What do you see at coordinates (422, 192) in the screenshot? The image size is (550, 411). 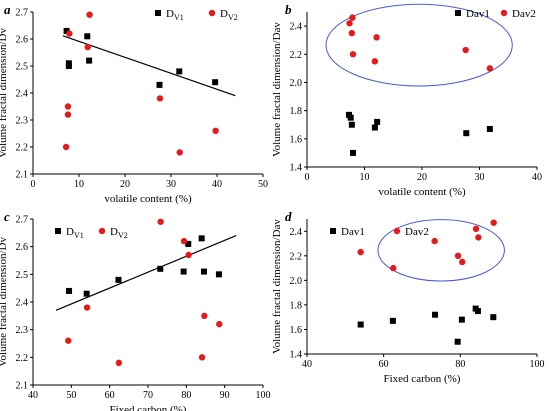 I see `x-axis-title: volatile content (%)` at bounding box center [422, 192].